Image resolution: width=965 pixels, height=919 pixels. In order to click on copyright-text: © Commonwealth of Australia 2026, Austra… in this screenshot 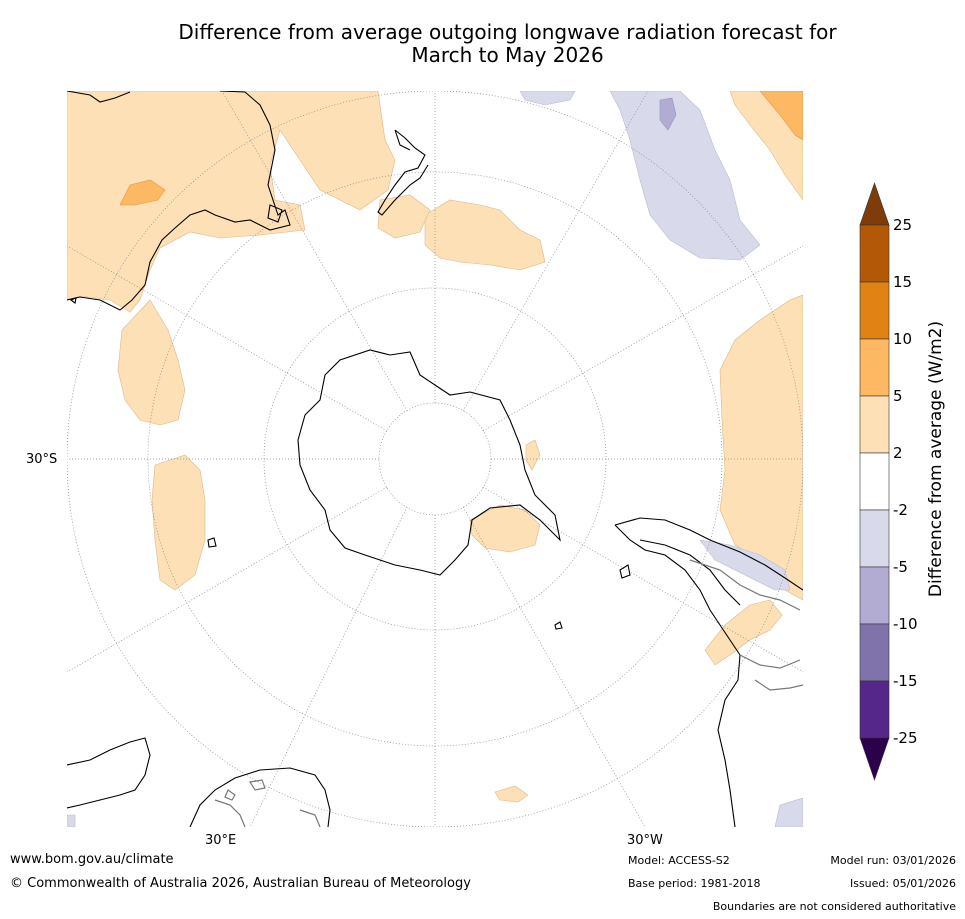, I will do `click(240, 883)`.